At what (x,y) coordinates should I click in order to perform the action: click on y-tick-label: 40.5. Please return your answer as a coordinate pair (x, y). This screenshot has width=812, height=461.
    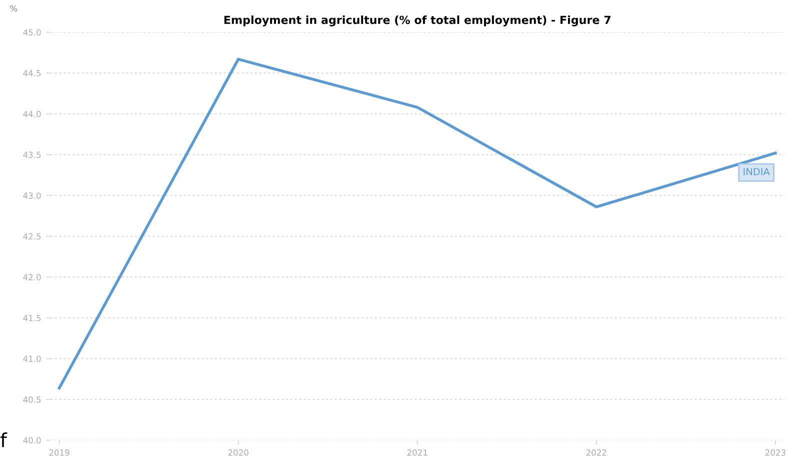
    Looking at the image, I should click on (32, 399).